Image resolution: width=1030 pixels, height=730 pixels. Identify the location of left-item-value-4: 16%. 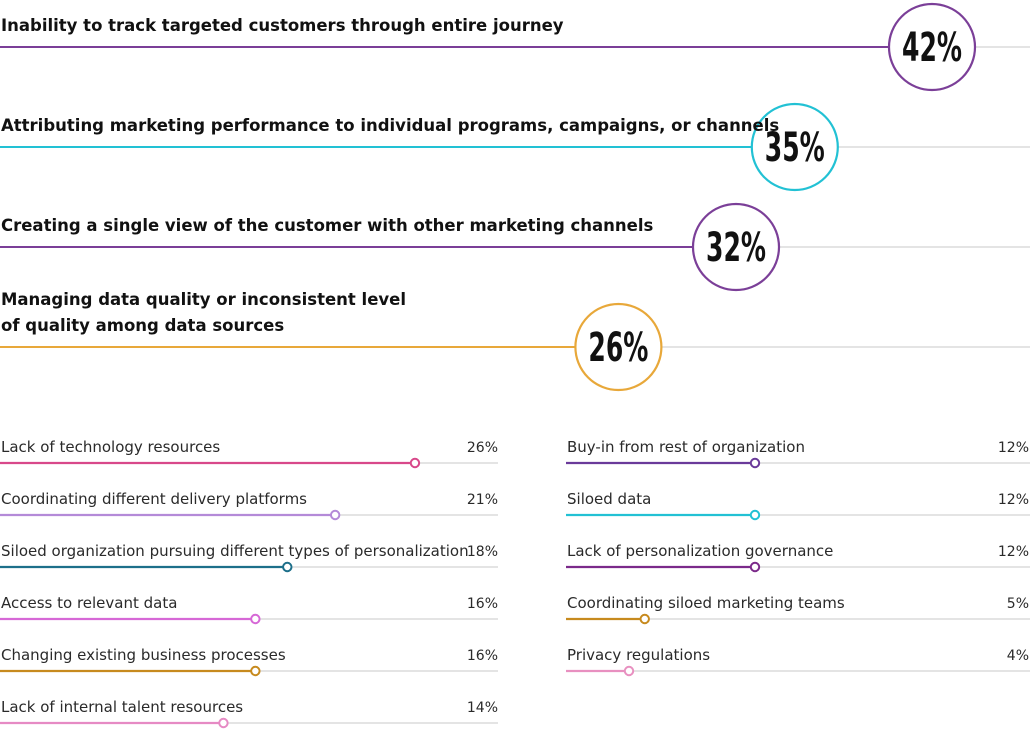
(482, 604).